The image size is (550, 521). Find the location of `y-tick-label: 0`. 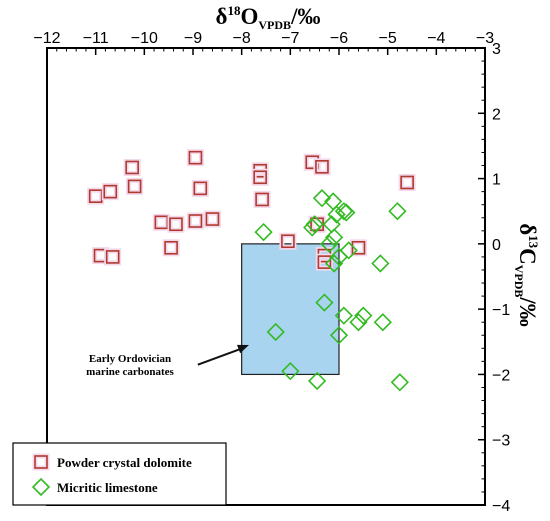

y-tick-label: 0 is located at coordinates (496, 245).